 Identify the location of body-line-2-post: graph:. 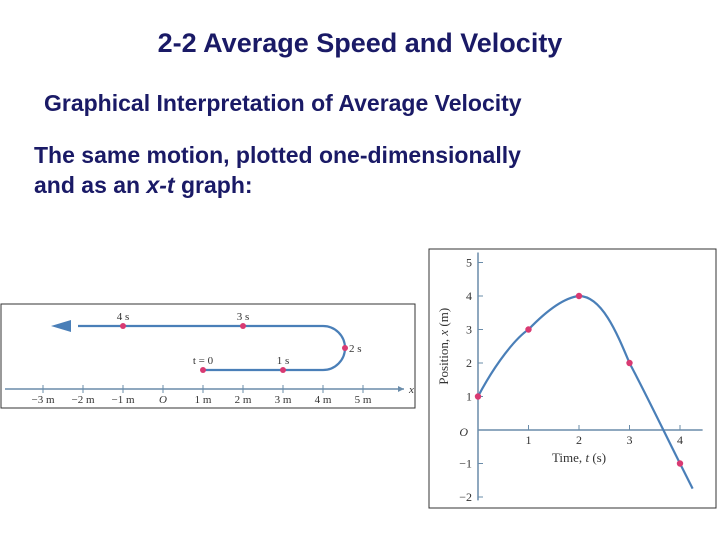
(213, 185).